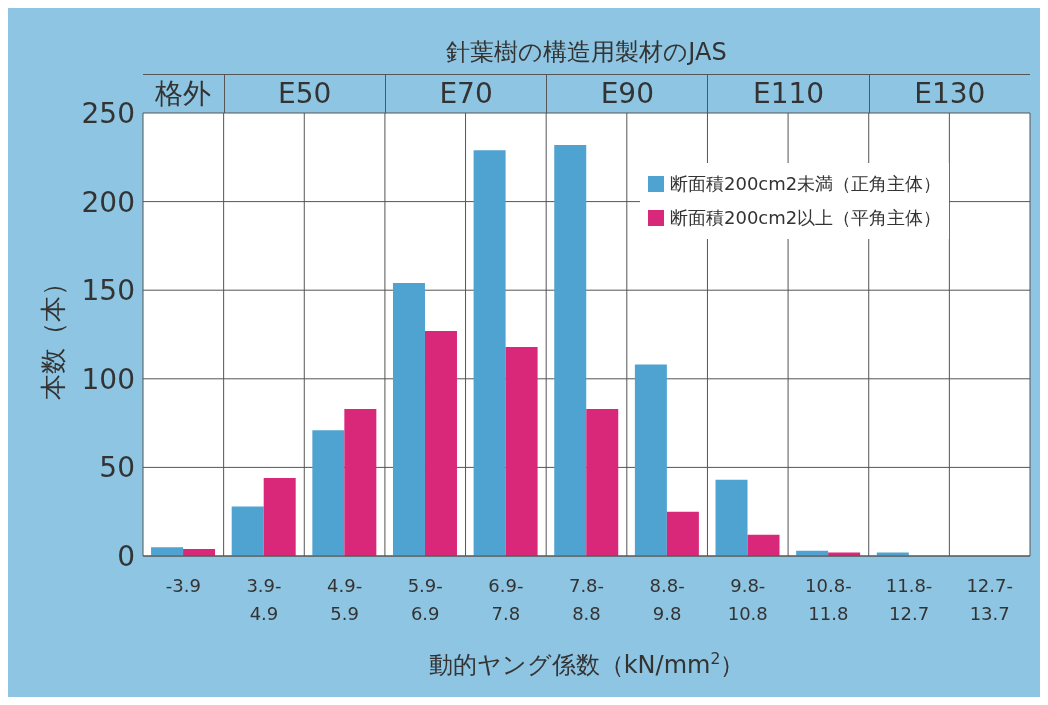  What do you see at coordinates (506, 599) in the screenshot?
I see `x-tick-label: 6.9-7.8` at bounding box center [506, 599].